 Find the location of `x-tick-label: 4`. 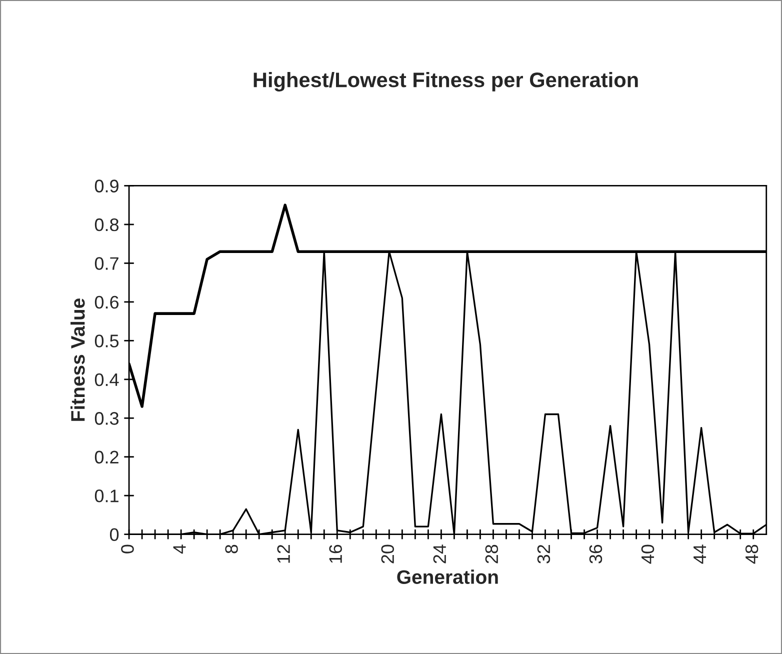

x-tick-label: 4 is located at coordinates (179, 549).